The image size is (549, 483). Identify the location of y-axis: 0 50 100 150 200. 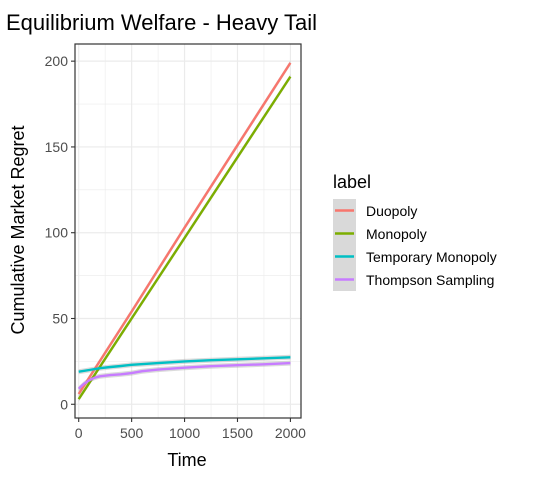
(60, 232).